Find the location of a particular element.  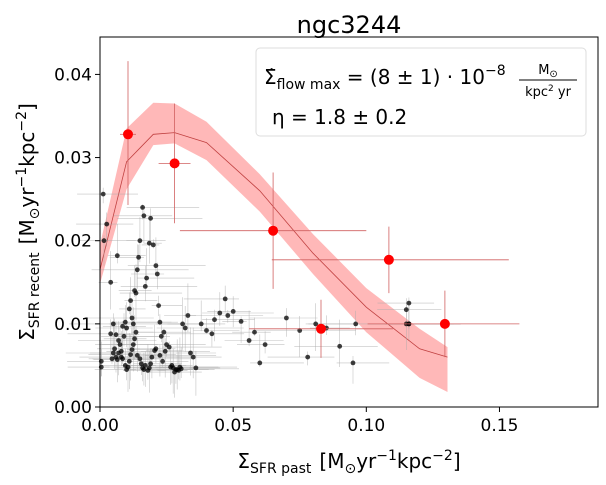

x-axis-label-exp1: −1 is located at coordinates (386, 456).